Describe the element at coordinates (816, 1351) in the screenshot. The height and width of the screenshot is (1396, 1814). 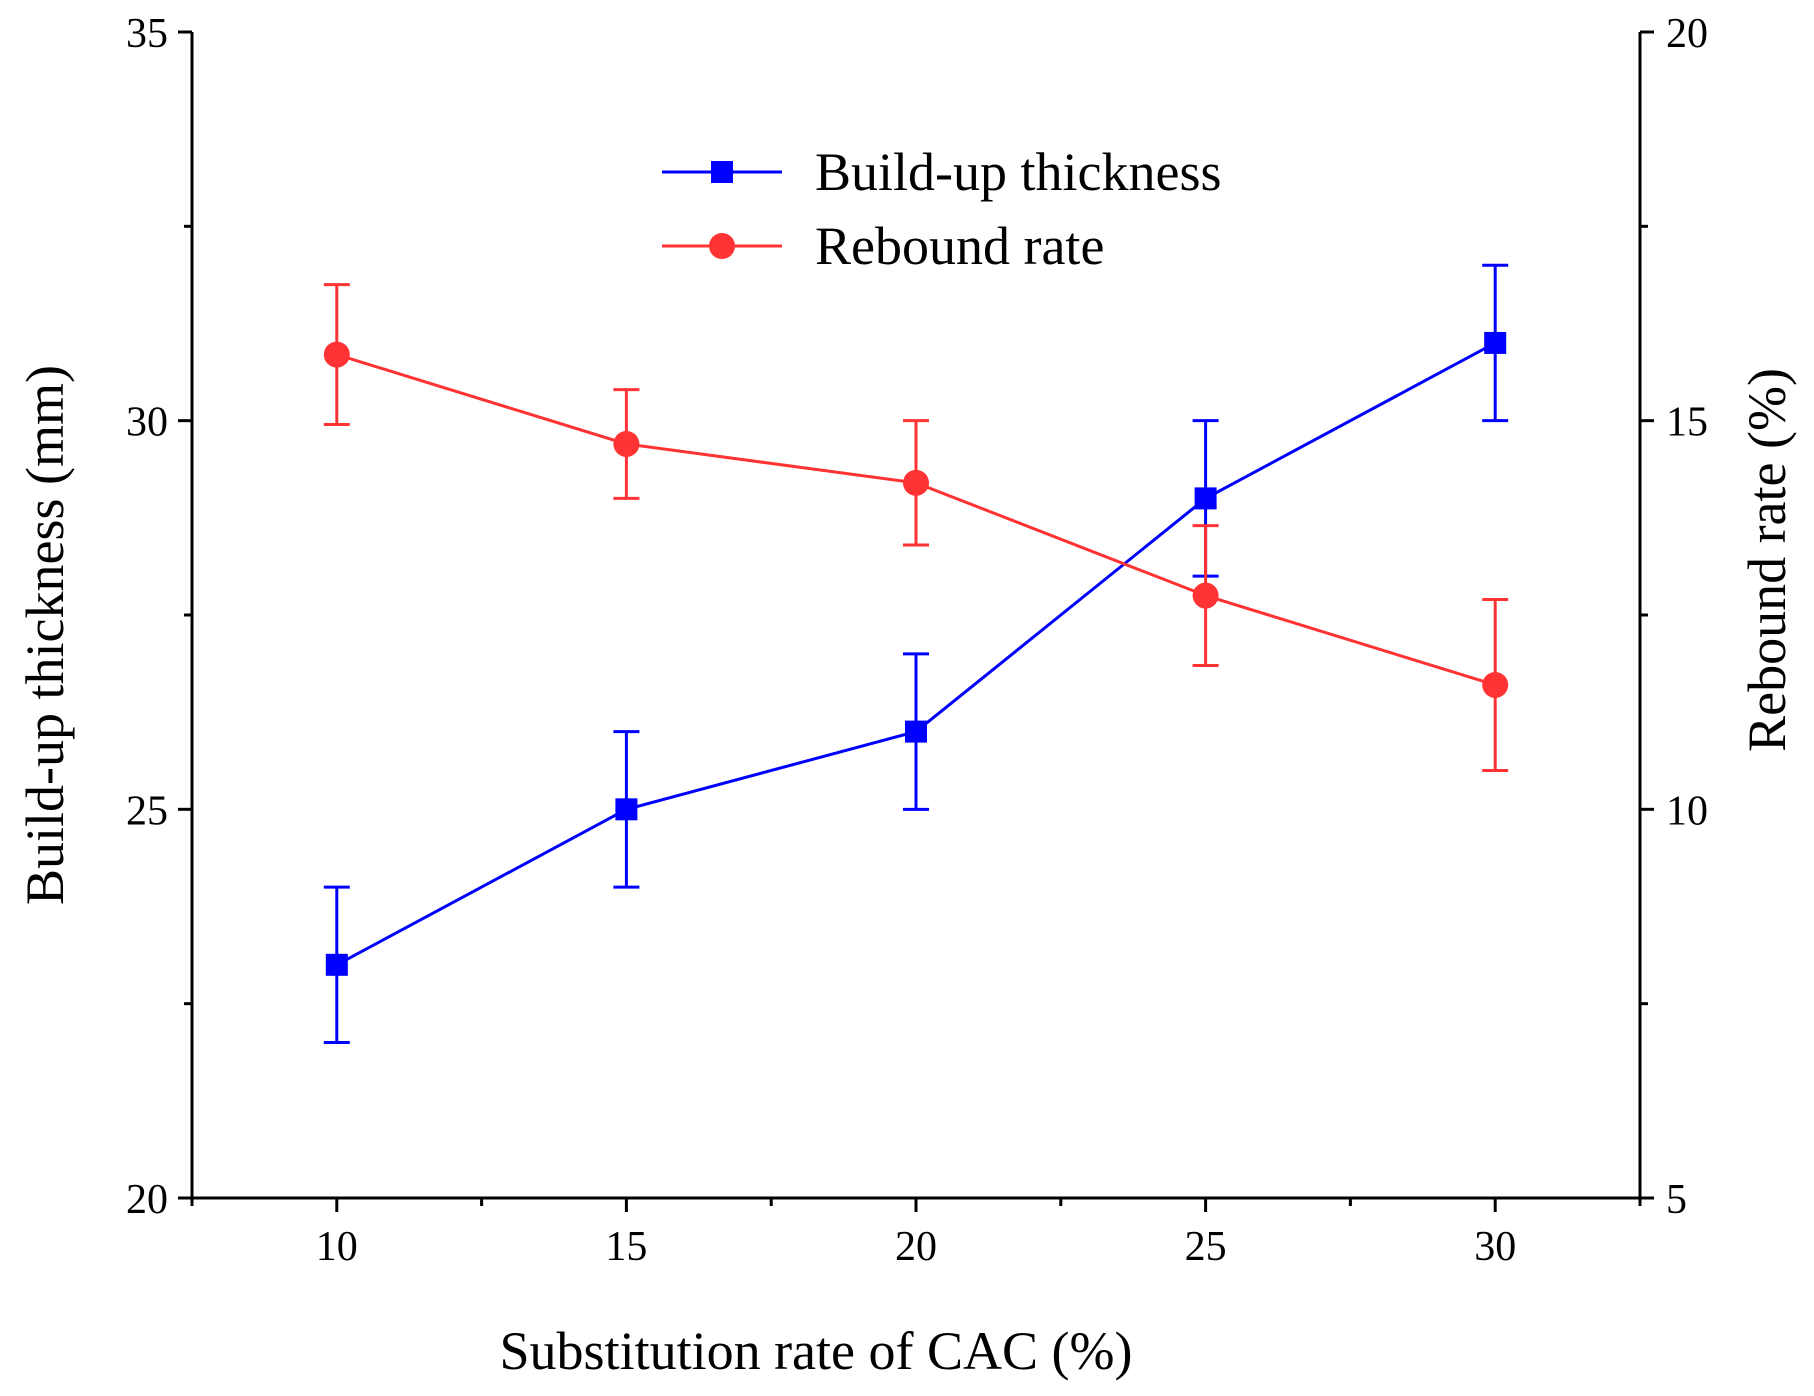
I see `x-axis-title: Substitution rate of CAC (%)` at that location.